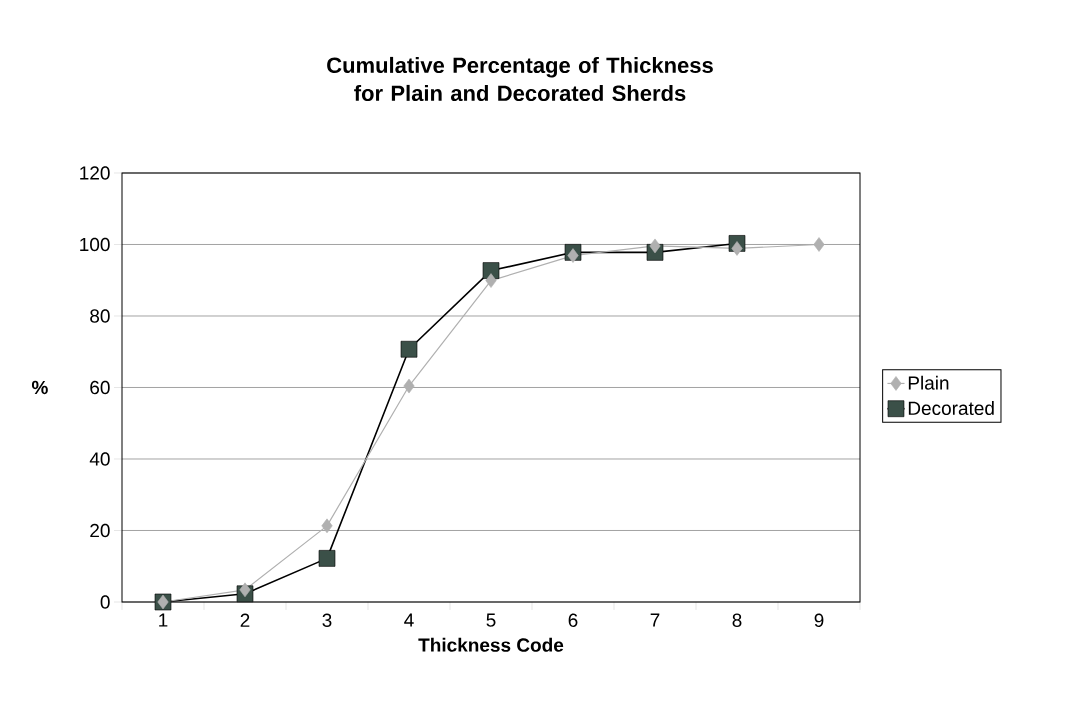 The width and height of the screenshot is (1067, 717). Describe the element at coordinates (327, 620) in the screenshot. I see `x-tick-label: 3` at that location.